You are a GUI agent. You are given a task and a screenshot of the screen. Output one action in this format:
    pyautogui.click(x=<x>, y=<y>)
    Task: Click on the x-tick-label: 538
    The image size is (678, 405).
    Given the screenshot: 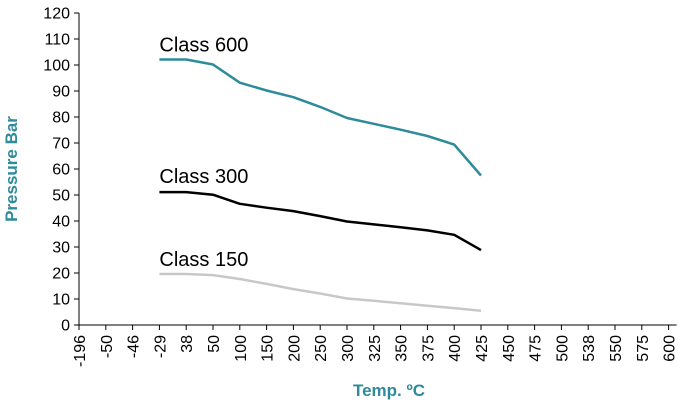 What is the action you would take?
    pyautogui.click(x=589, y=348)
    